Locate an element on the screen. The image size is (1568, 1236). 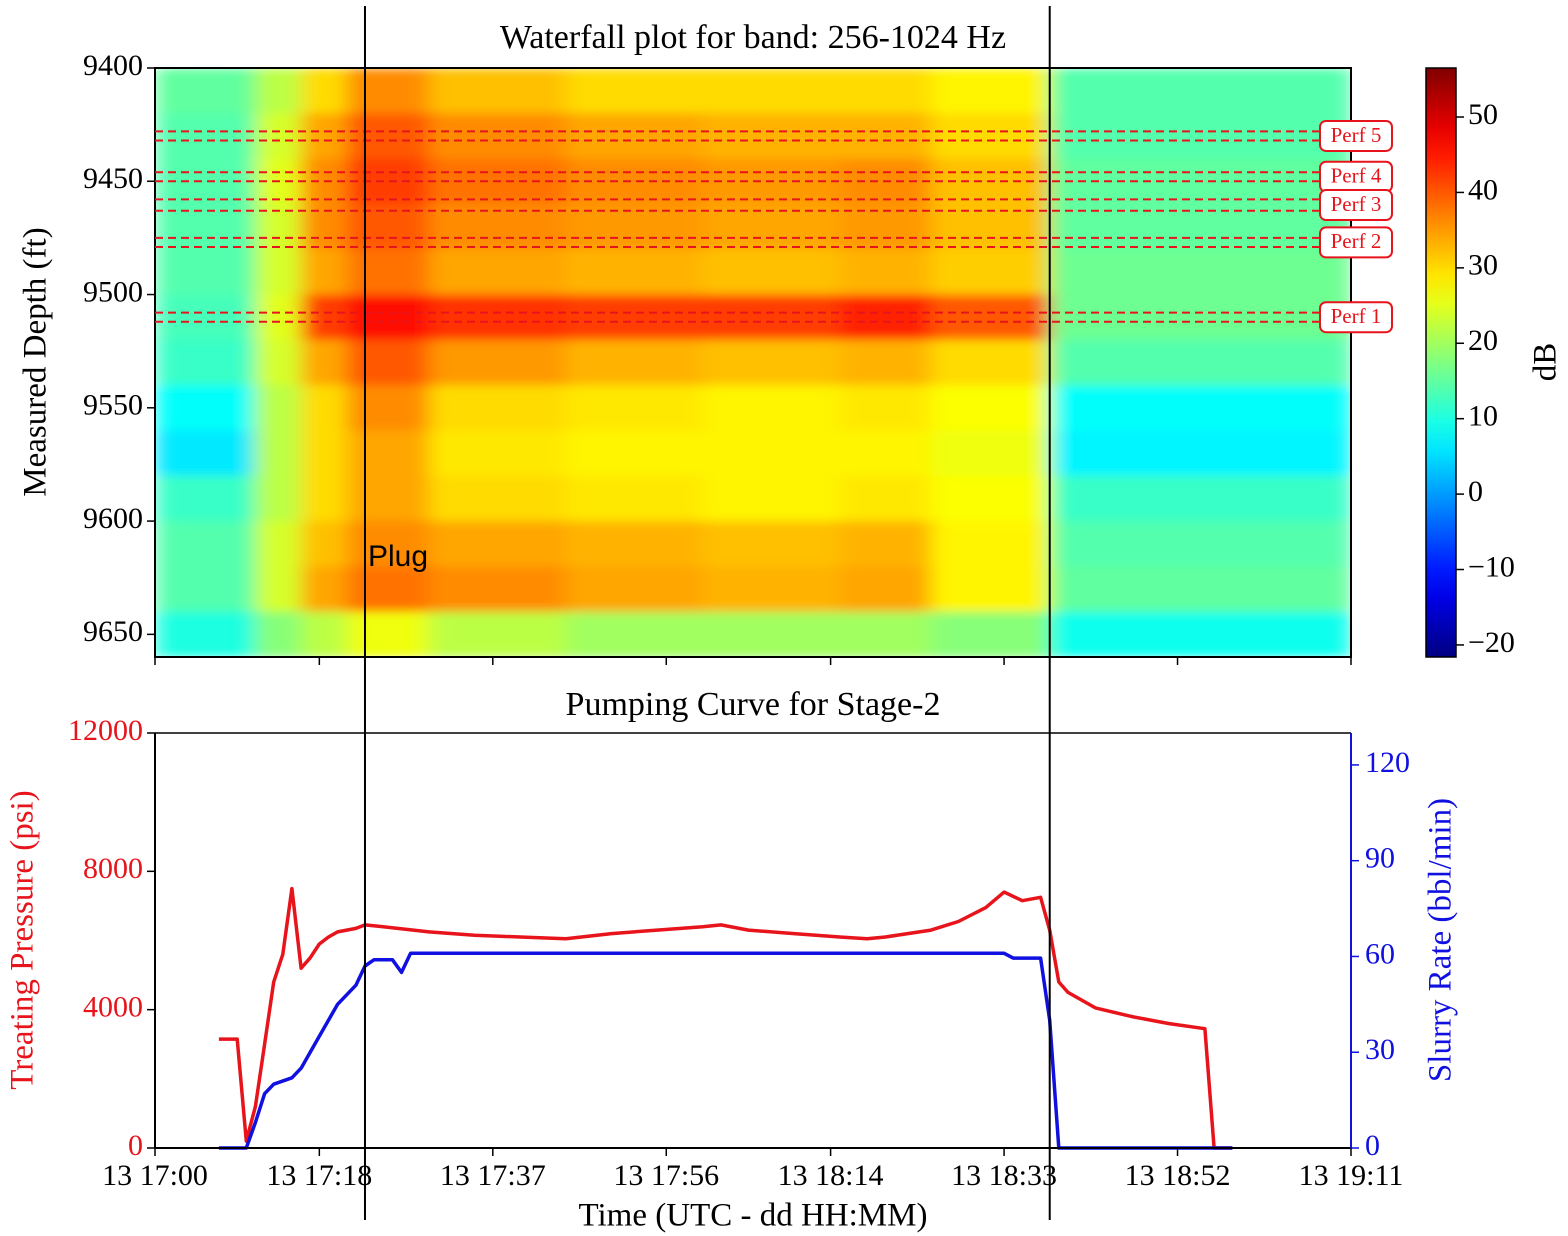
perf-label: Perf 1 is located at coordinates (1356, 316).